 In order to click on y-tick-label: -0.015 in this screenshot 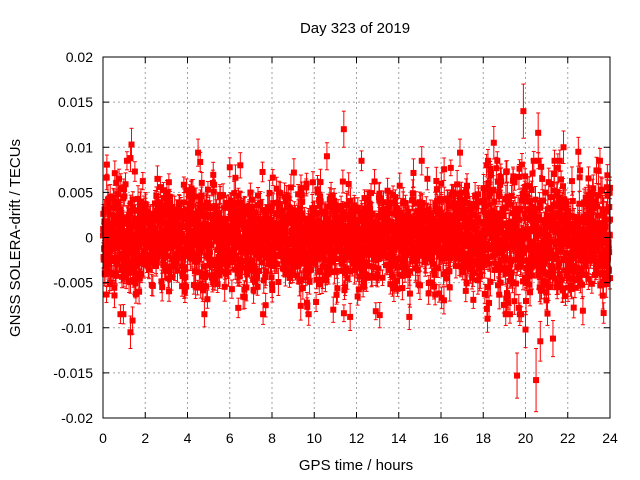, I will do `click(73, 373)`.